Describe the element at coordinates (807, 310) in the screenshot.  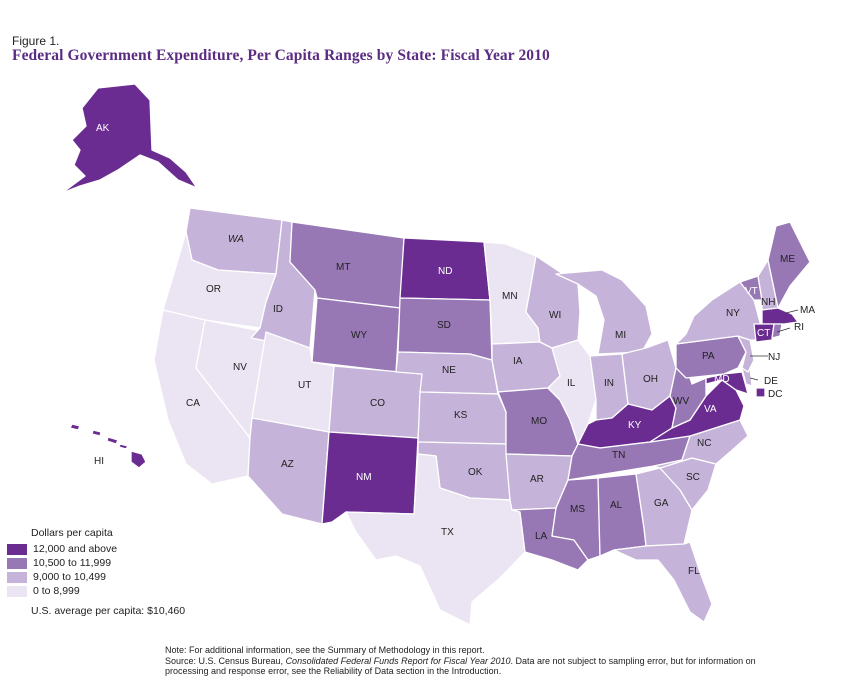
I see `label-MA: MA` at that location.